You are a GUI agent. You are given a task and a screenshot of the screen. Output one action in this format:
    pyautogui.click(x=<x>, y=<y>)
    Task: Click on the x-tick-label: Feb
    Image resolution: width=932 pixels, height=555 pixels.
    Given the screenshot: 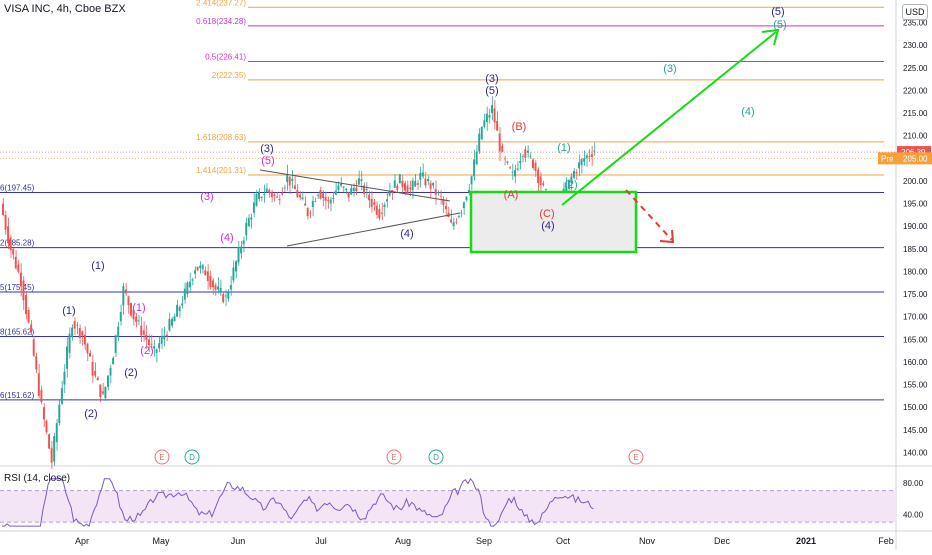 What is the action you would take?
    pyautogui.click(x=886, y=541)
    